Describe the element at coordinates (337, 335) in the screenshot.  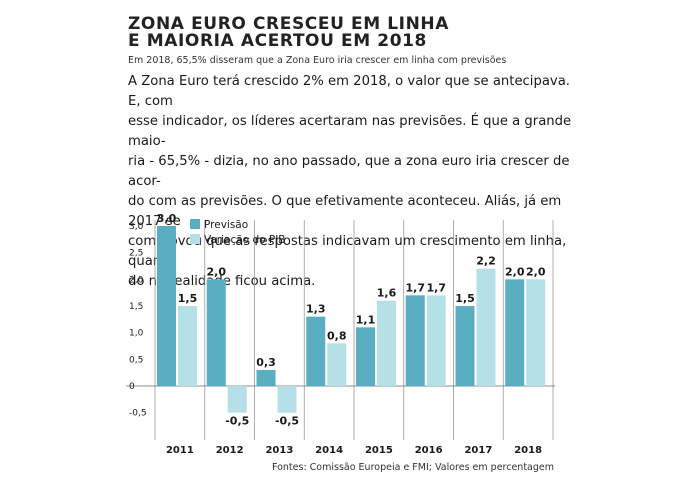
I see `data-label: 0,8` at that location.